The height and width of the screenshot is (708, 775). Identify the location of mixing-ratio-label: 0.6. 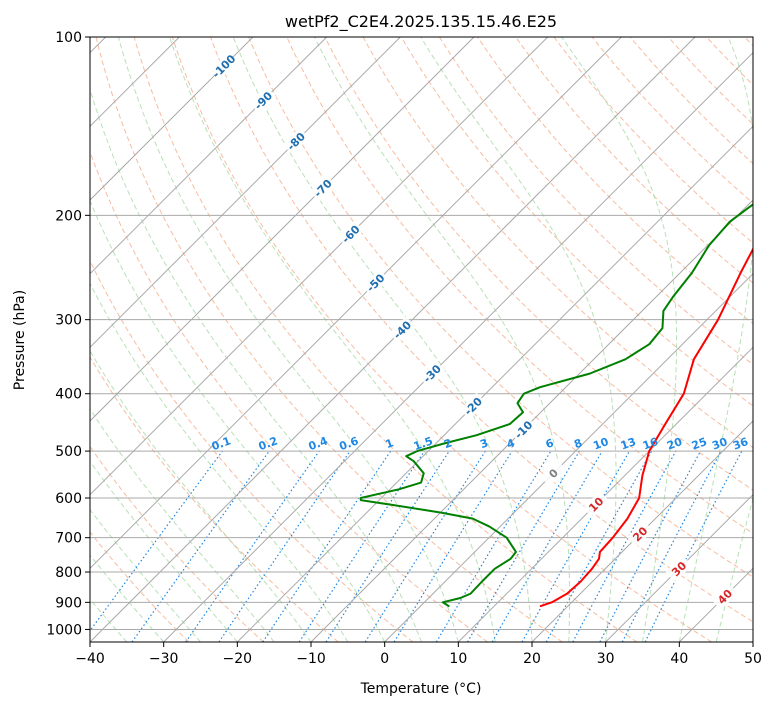
(349, 443).